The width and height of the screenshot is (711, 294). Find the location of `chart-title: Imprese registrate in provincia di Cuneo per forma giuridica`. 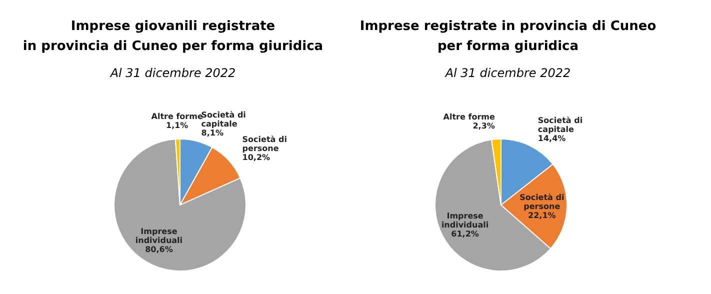

chart-title: Imprese registrate in provincia di Cuneo per forma giuridica is located at coordinates (508, 36).